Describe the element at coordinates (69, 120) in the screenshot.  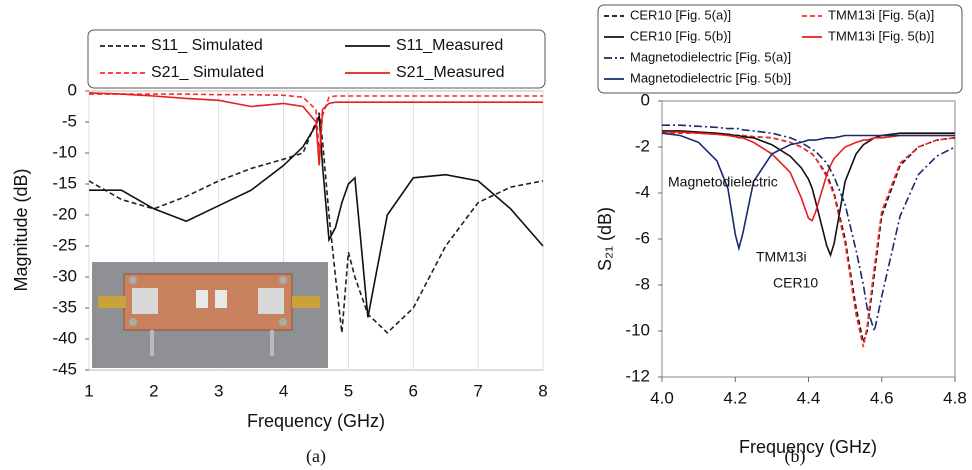
I see `y-tick-label: -5` at that location.